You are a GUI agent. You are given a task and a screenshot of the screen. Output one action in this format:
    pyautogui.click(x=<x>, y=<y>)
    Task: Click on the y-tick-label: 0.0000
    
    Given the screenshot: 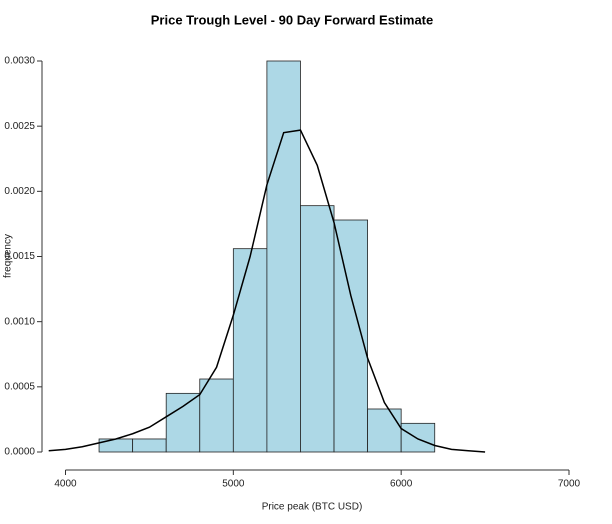 What is the action you would take?
    pyautogui.click(x=19, y=452)
    